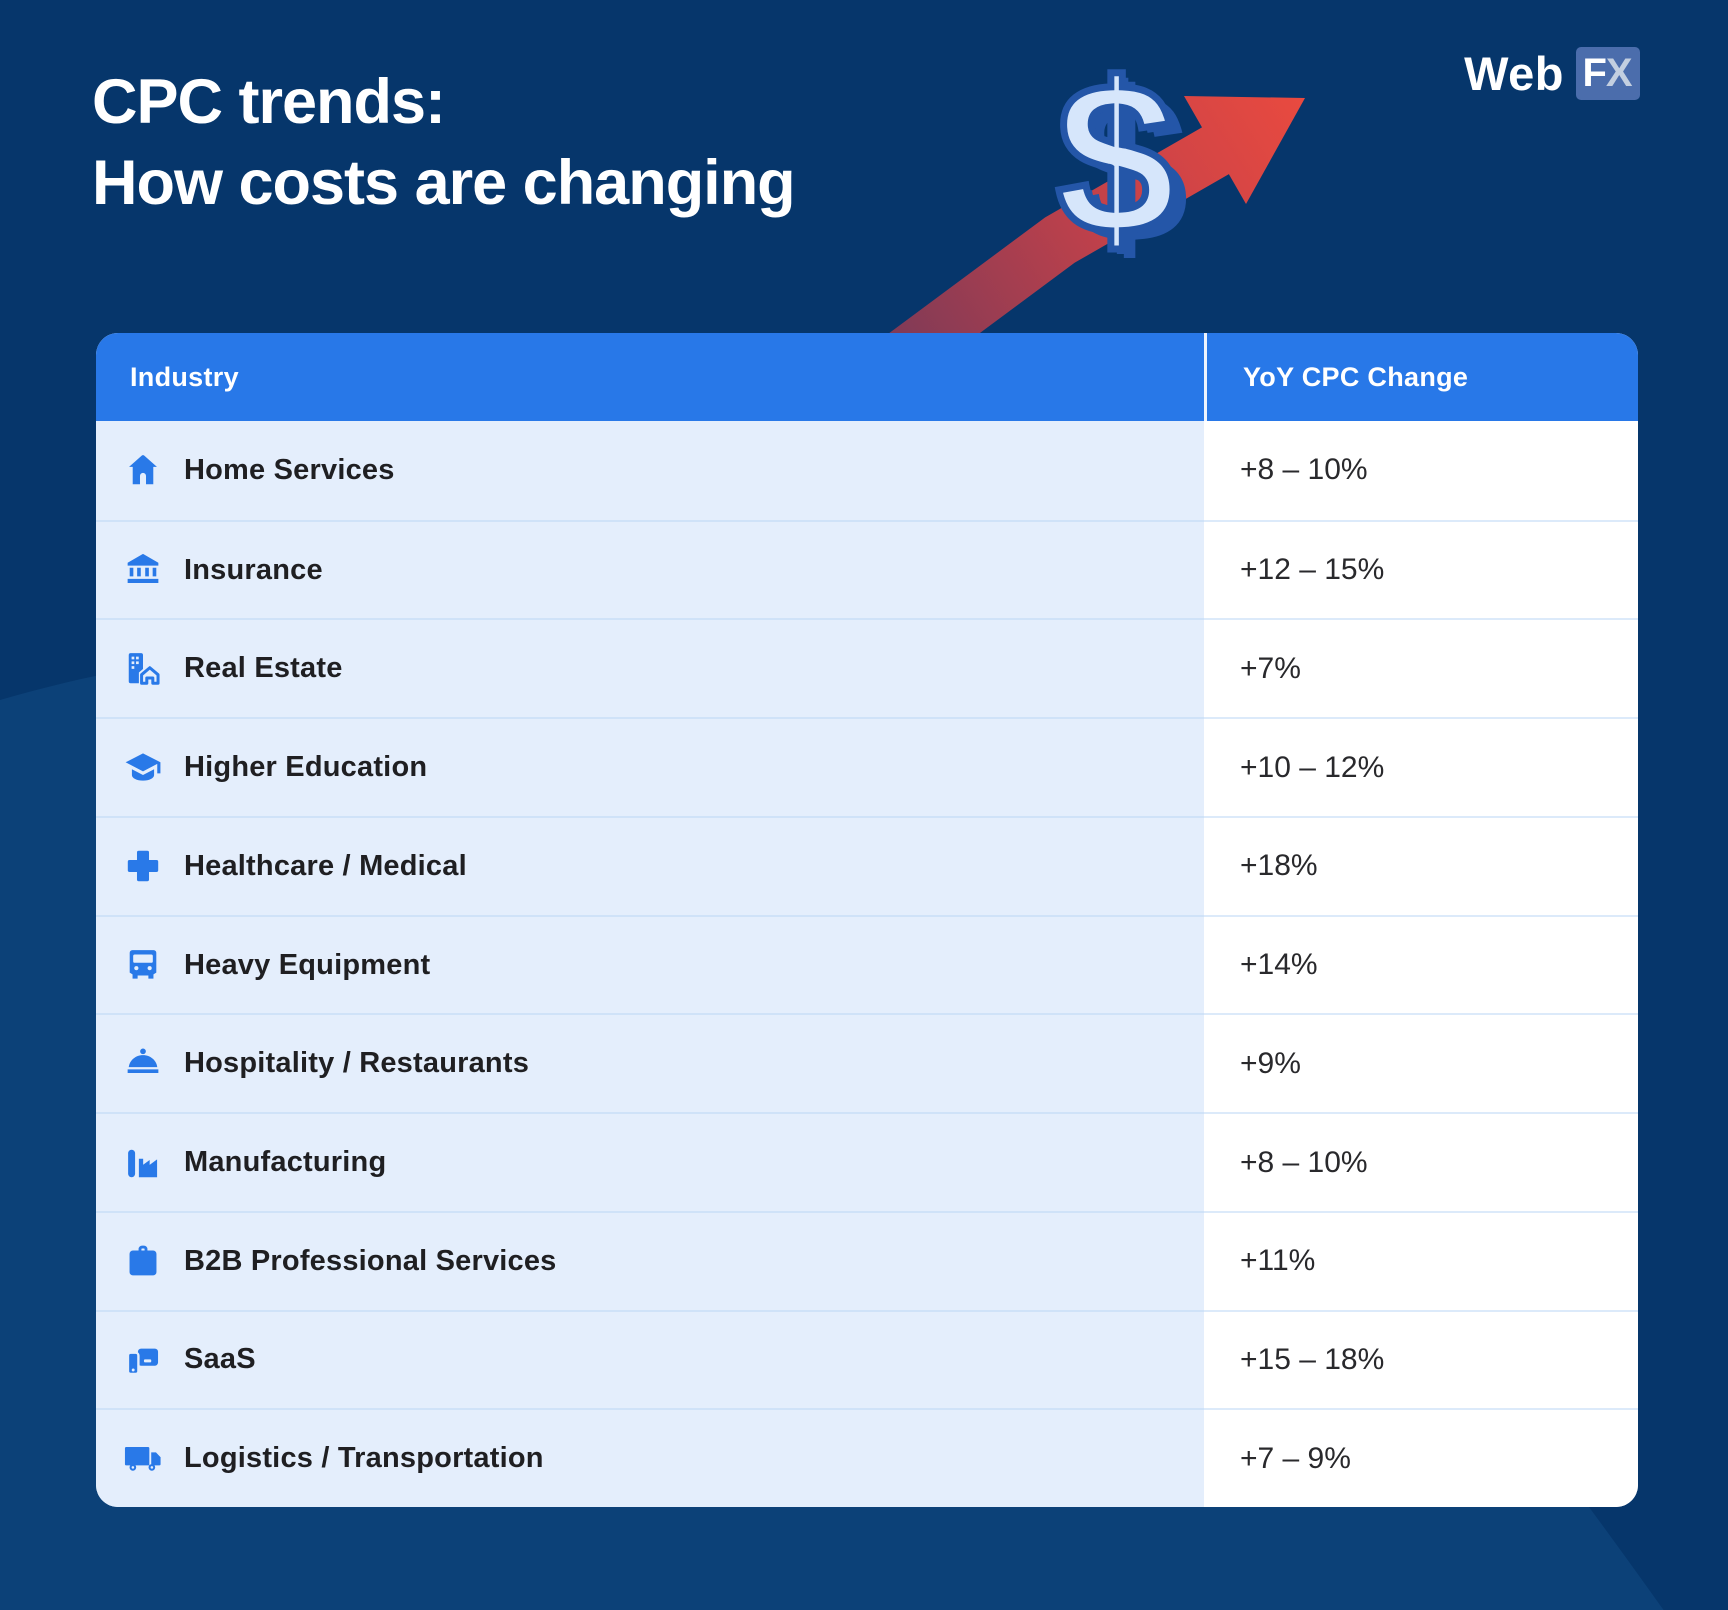  Describe the element at coordinates (306, 767) in the screenshot. I see `industry-label: Higher Education` at that location.